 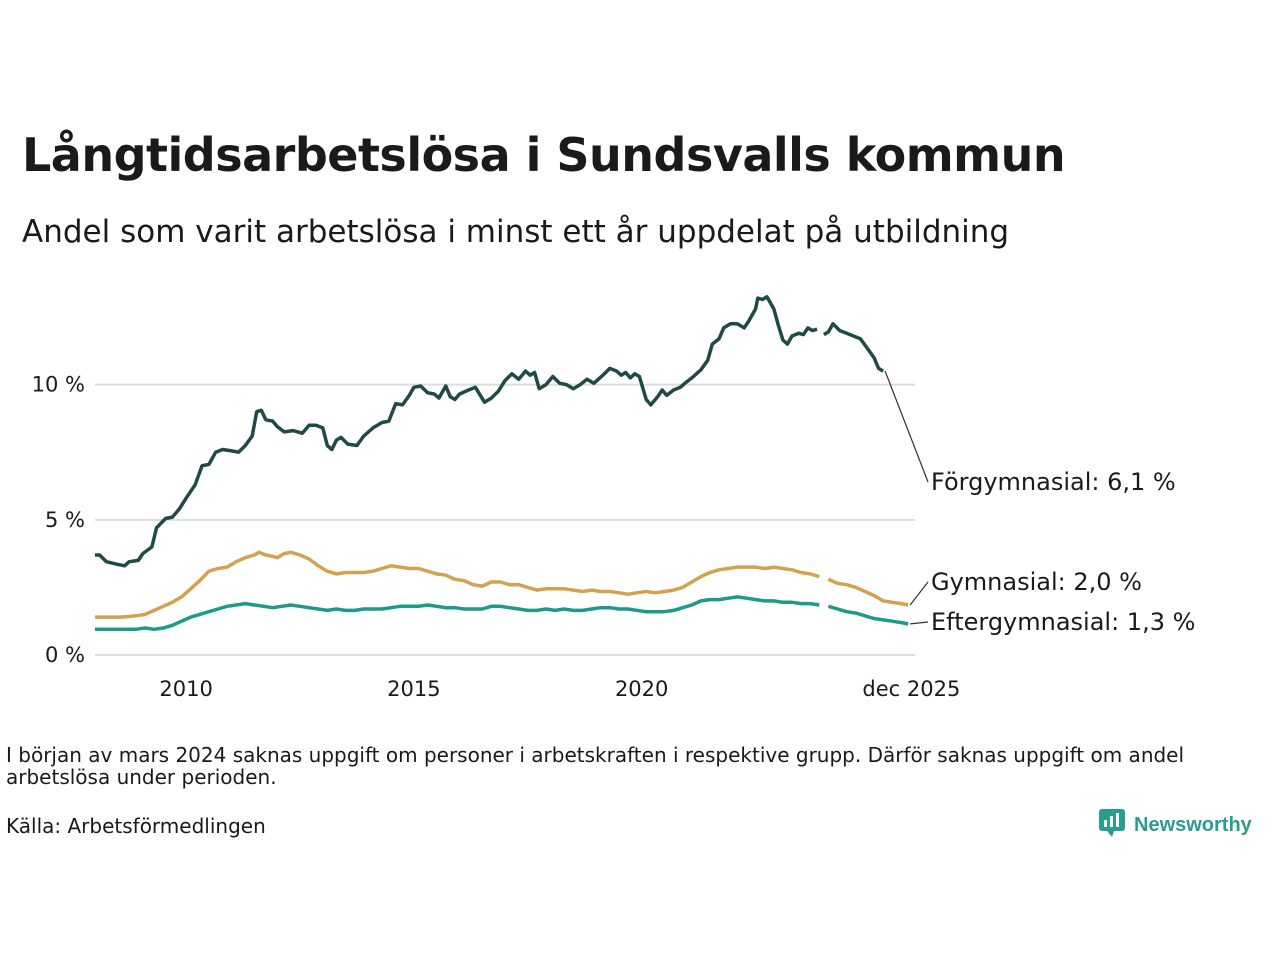 I want to click on y-axis-ticks: 0 % 5 % 10 %, so click(x=58, y=520).